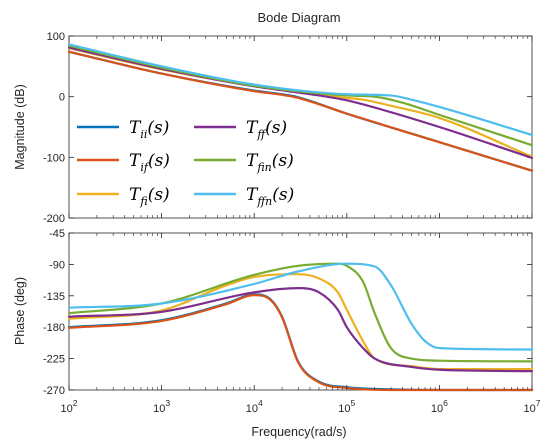 This screenshot has height=443, width=550. What do you see at coordinates (56, 37) in the screenshot?
I see `magnitude-tick-label: 100` at bounding box center [56, 37].